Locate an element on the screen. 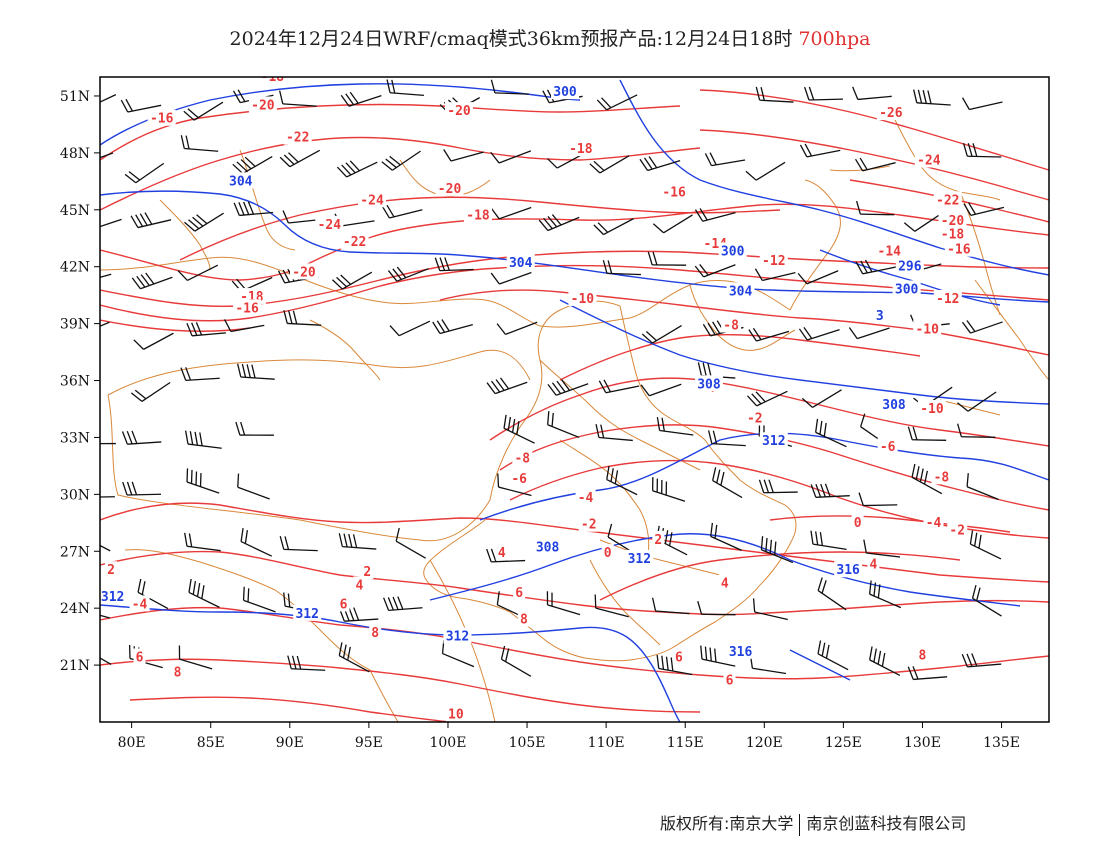 This screenshot has height=850, width=1100. temperature-label: 0 is located at coordinates (858, 523).